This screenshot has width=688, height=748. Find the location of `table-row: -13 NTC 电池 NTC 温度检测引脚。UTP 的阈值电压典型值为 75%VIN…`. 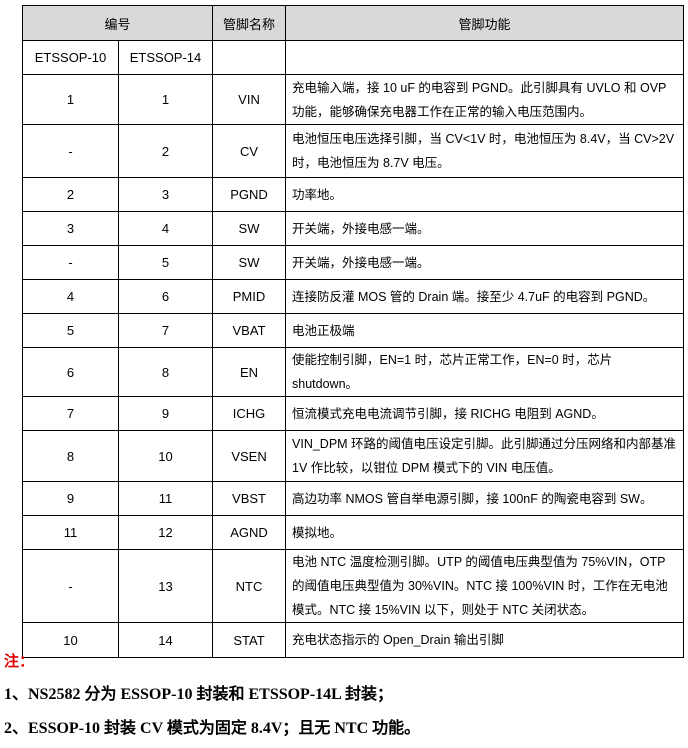

table-row: -13 NTC 电池 NTC 温度检测引脚。UTP 的阈值电压典型值为 75%VIN… is located at coordinates (353, 586).